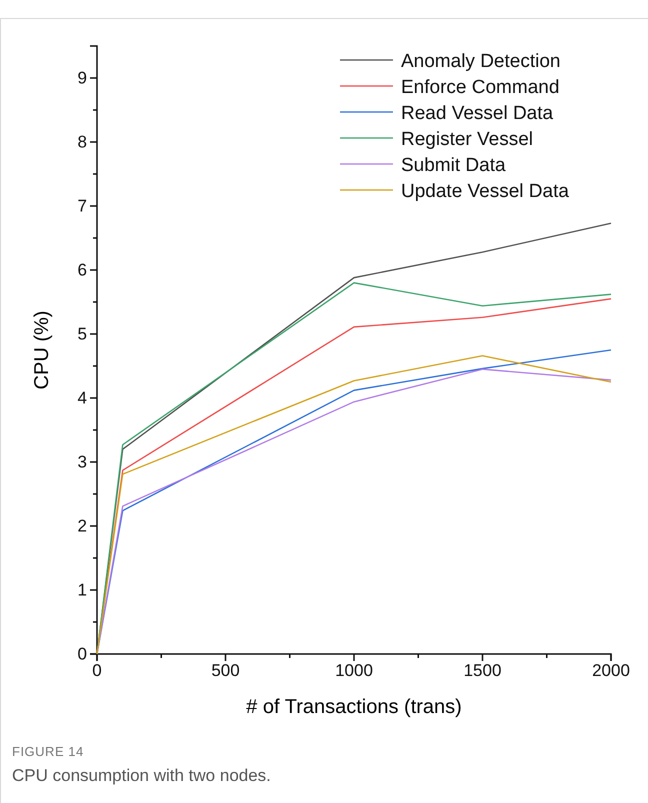 Image resolution: width=648 pixels, height=803 pixels. Describe the element at coordinates (82, 654) in the screenshot. I see `y-tick-label: 0` at that location.